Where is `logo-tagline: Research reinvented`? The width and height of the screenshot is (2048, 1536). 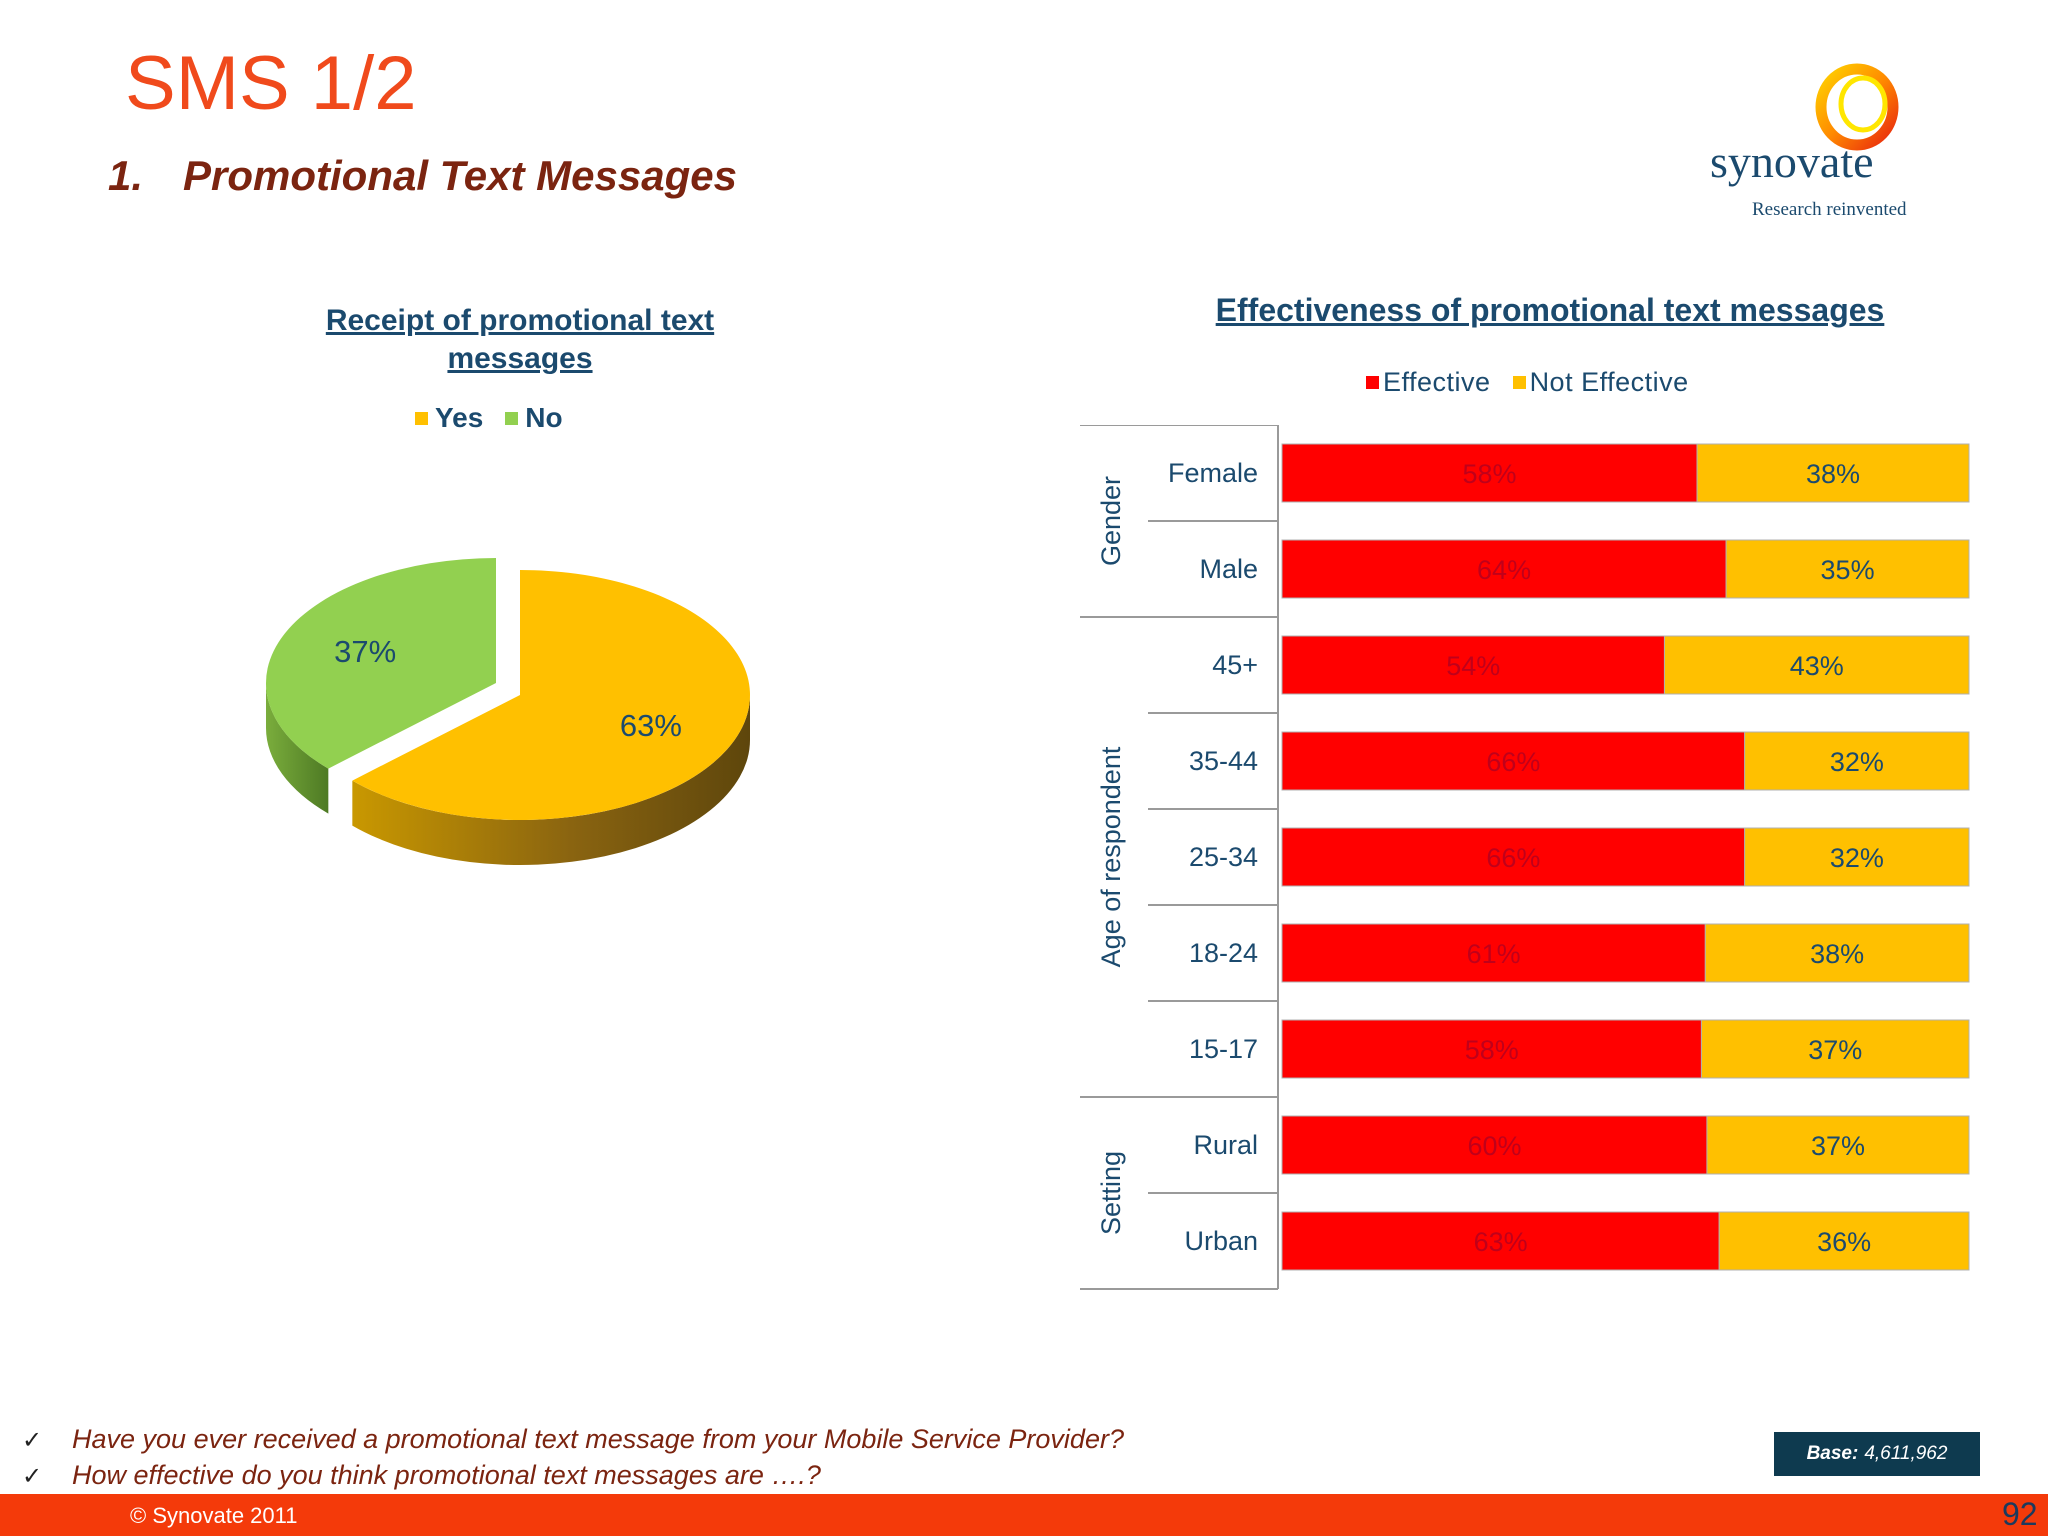
logo-tagline: Research reinvented is located at coordinates (1829, 209).